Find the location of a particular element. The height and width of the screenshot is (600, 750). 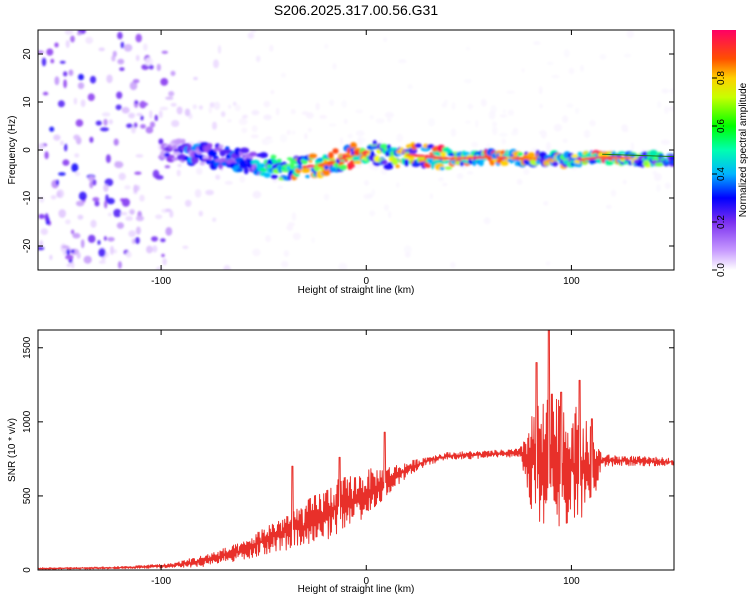

spectrogram-ytick-label: 0 is located at coordinates (27, 150).